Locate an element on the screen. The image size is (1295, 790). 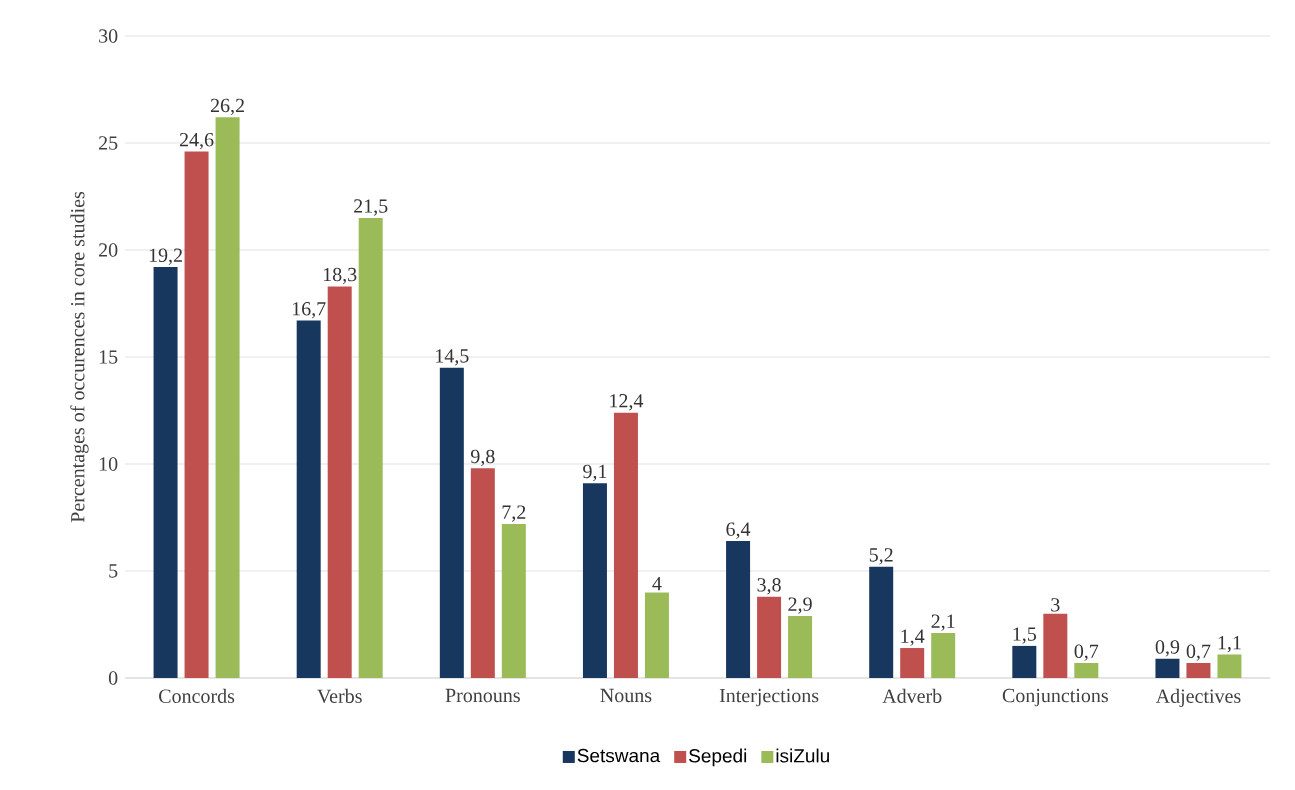
x-tick-label: Pronouns is located at coordinates (482, 695).